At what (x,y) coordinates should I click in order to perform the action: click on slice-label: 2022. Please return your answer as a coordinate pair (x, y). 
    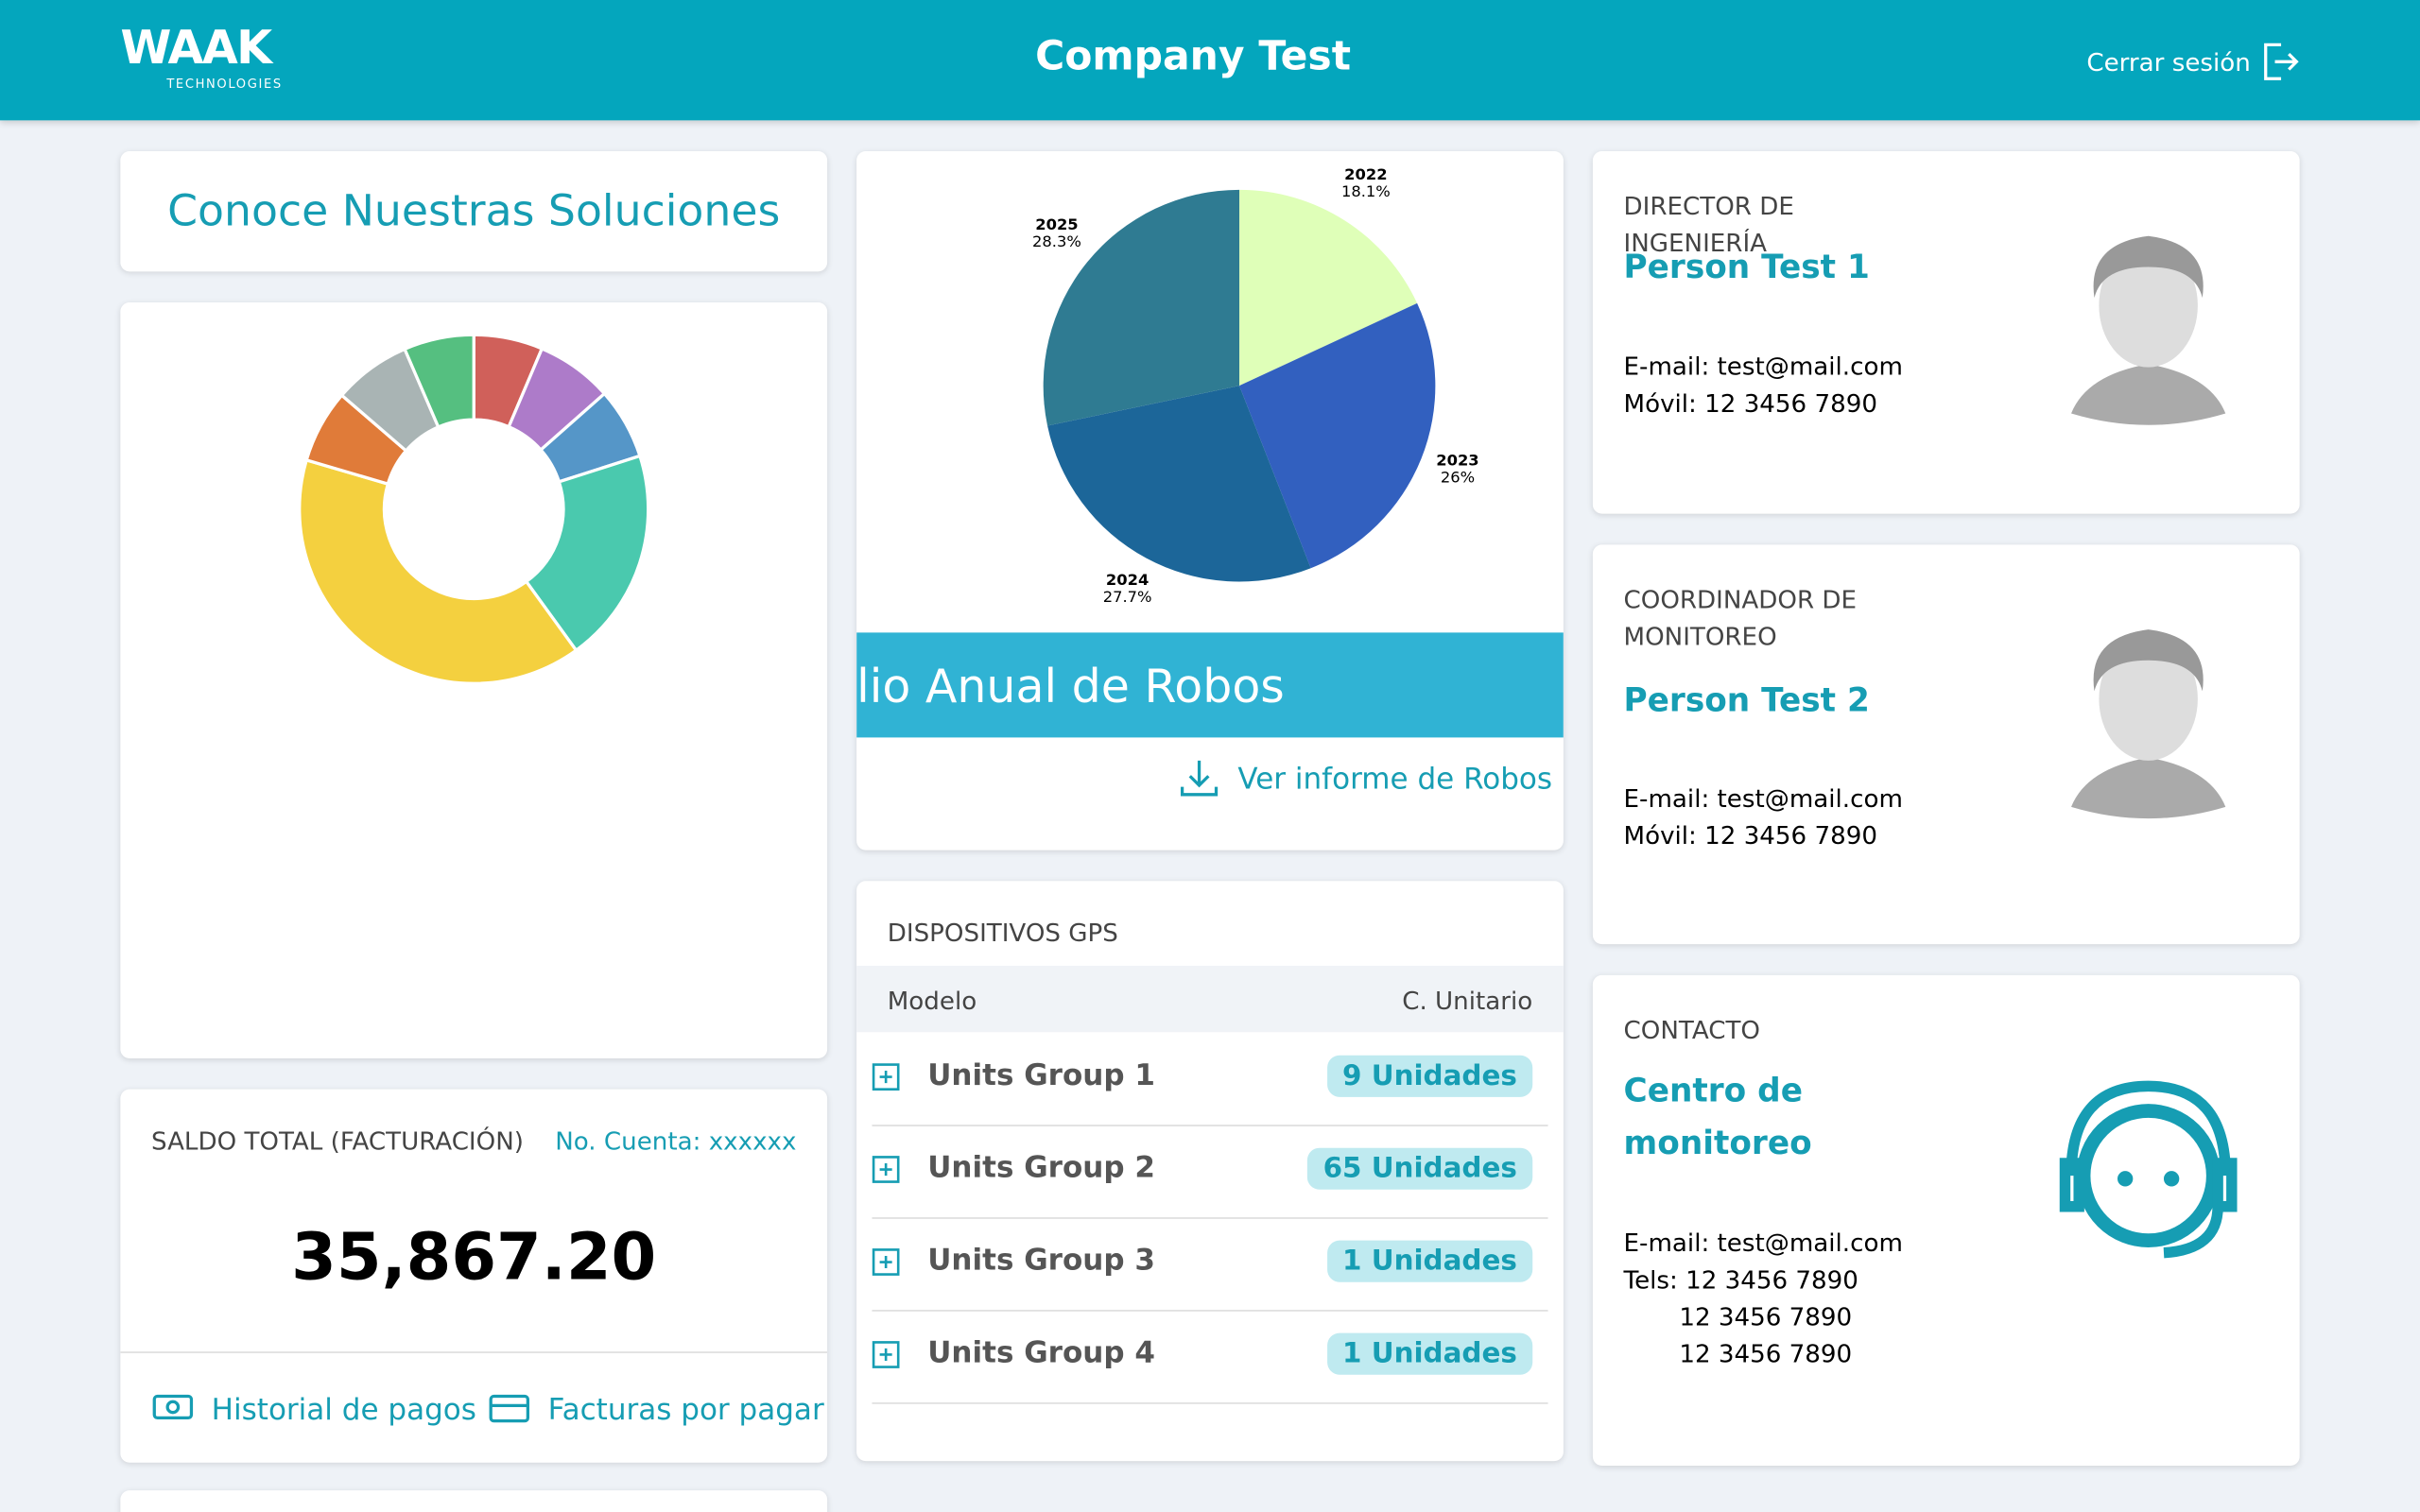
    Looking at the image, I should click on (1366, 174).